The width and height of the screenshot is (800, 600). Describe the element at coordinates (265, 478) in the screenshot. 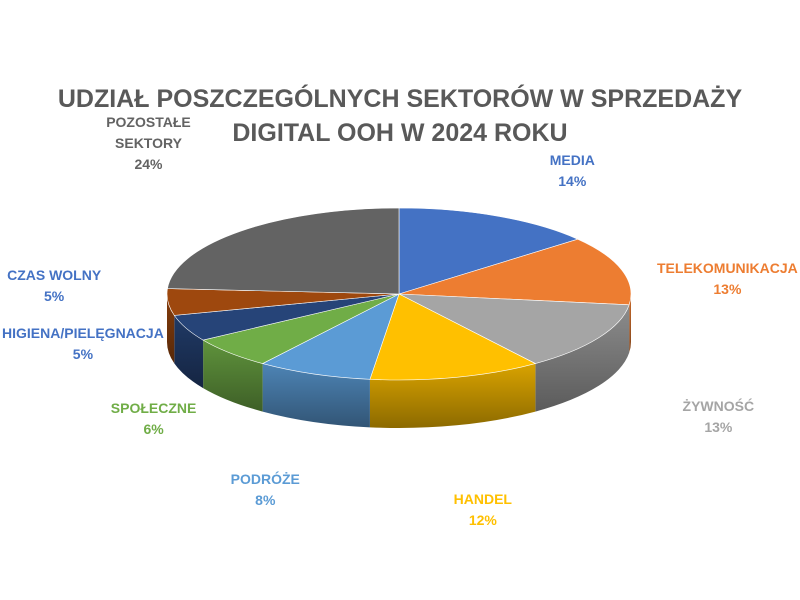

I see `slice-label-name-line: PODRÓŻE` at that location.